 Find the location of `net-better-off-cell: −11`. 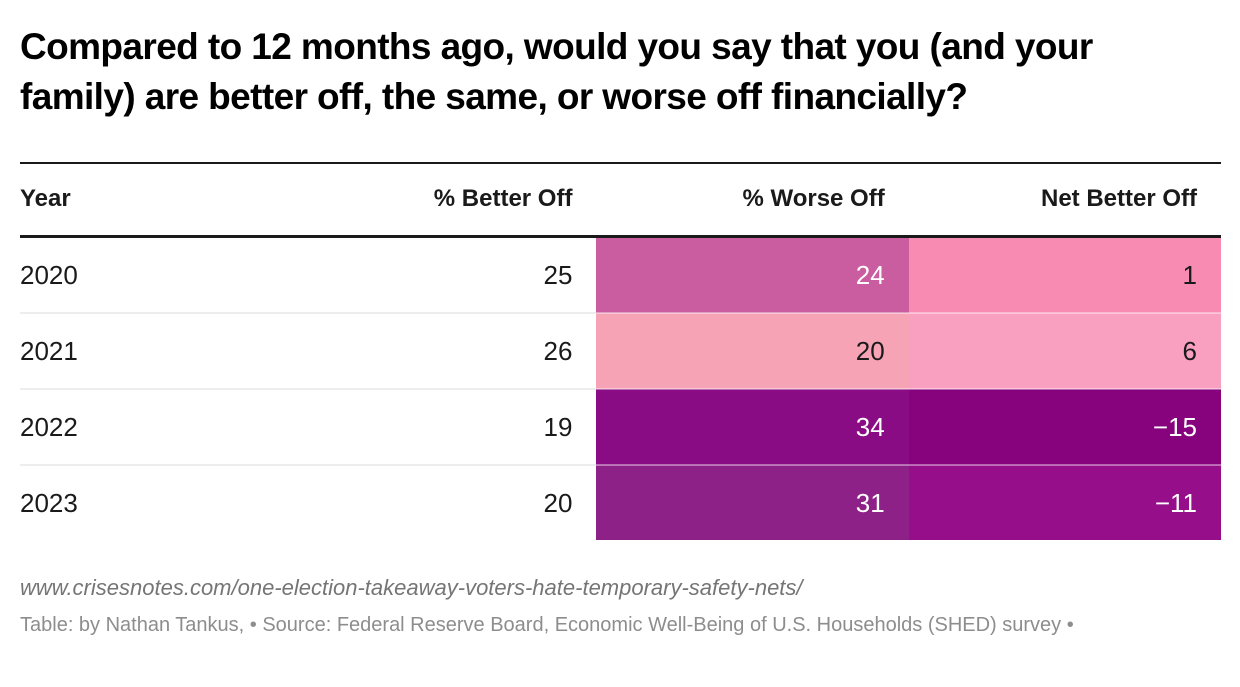

net-better-off-cell: −11 is located at coordinates (1064, 502).